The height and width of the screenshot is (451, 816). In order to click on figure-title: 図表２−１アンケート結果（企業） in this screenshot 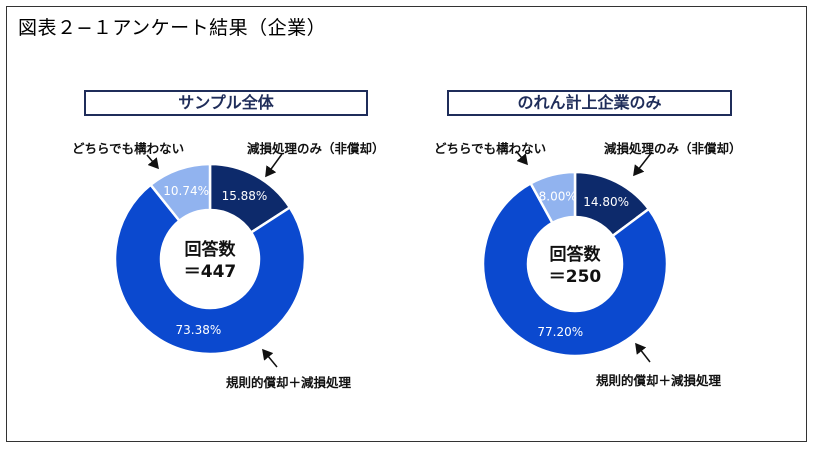, I will do `click(172, 28)`.